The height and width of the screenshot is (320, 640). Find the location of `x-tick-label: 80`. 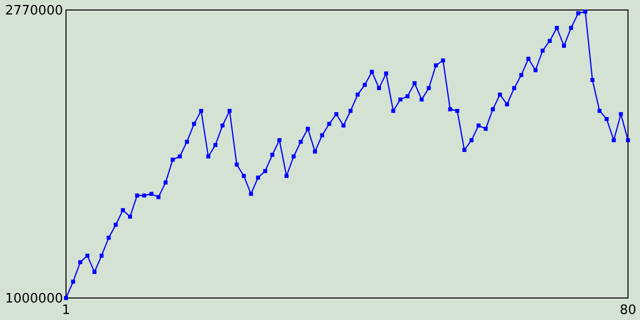

x-tick-label: 80 is located at coordinates (628, 310).